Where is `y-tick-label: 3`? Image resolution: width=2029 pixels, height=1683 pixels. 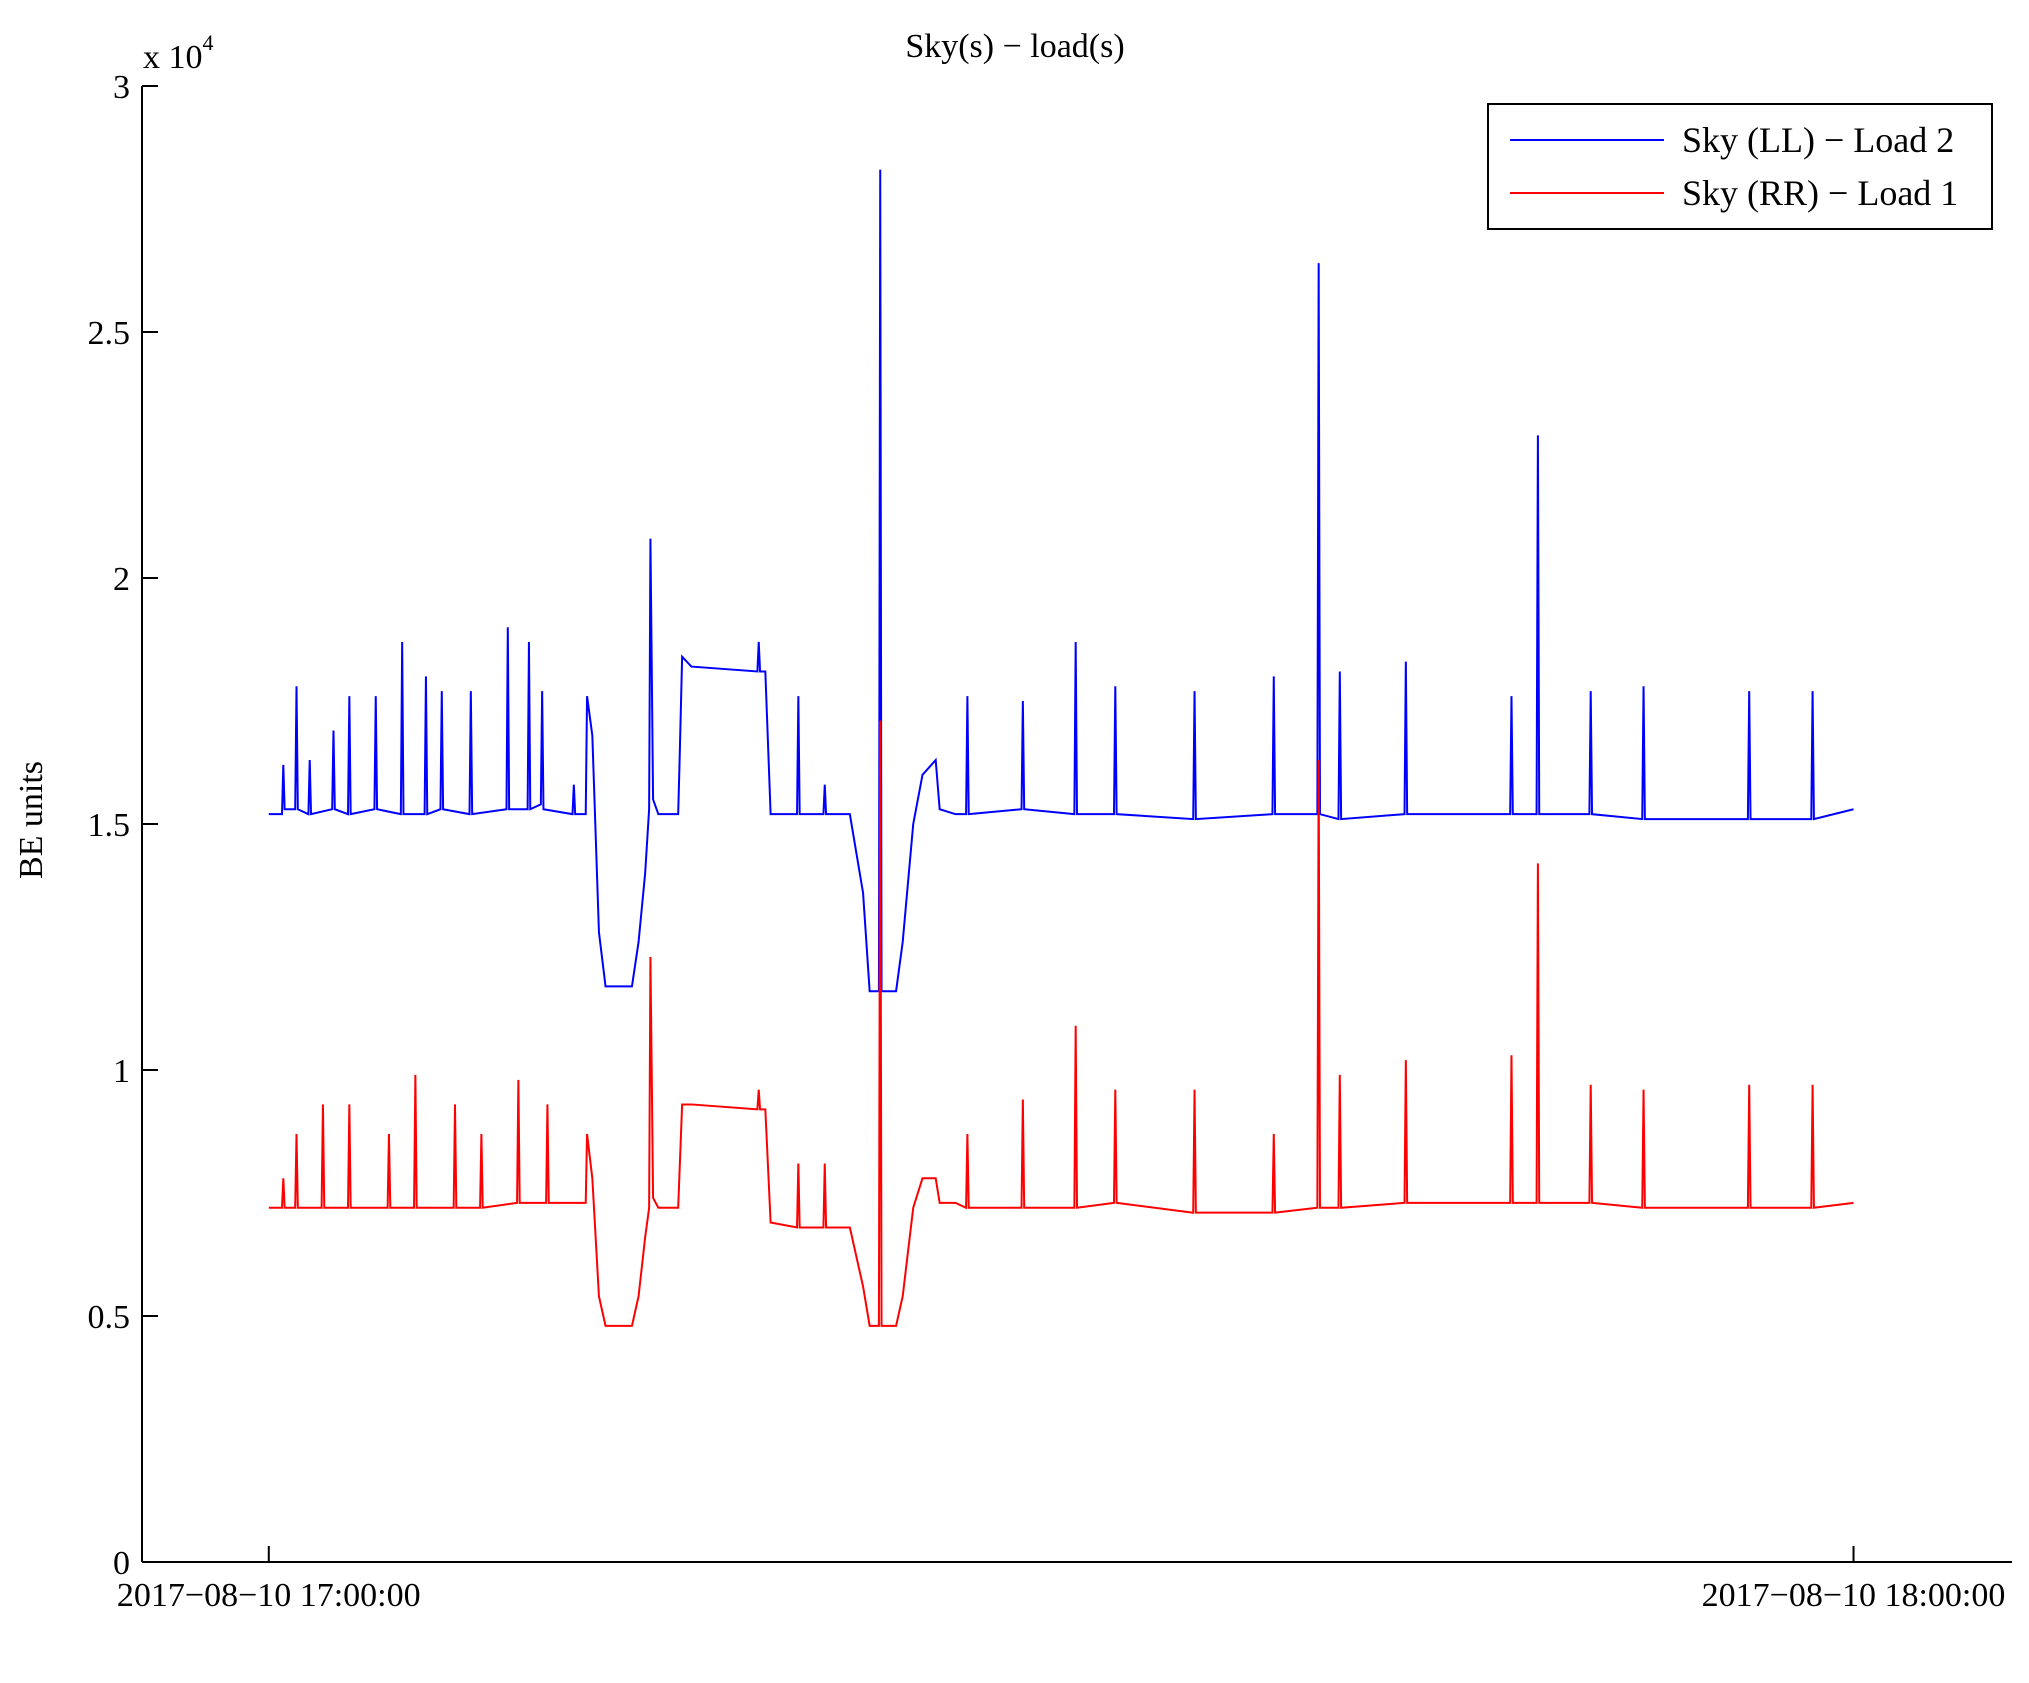
y-tick-label: 3 is located at coordinates (121, 87).